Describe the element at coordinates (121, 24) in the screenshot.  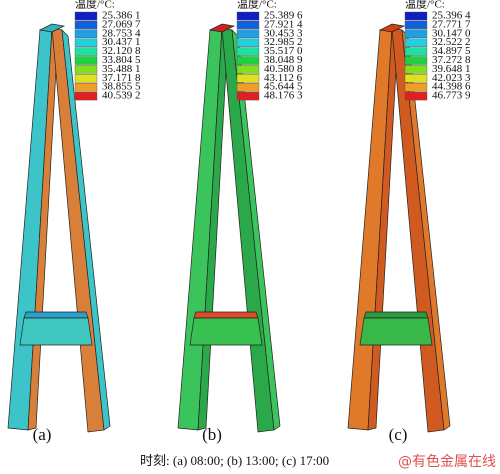
I see `legend-value: 27.069 7` at that location.